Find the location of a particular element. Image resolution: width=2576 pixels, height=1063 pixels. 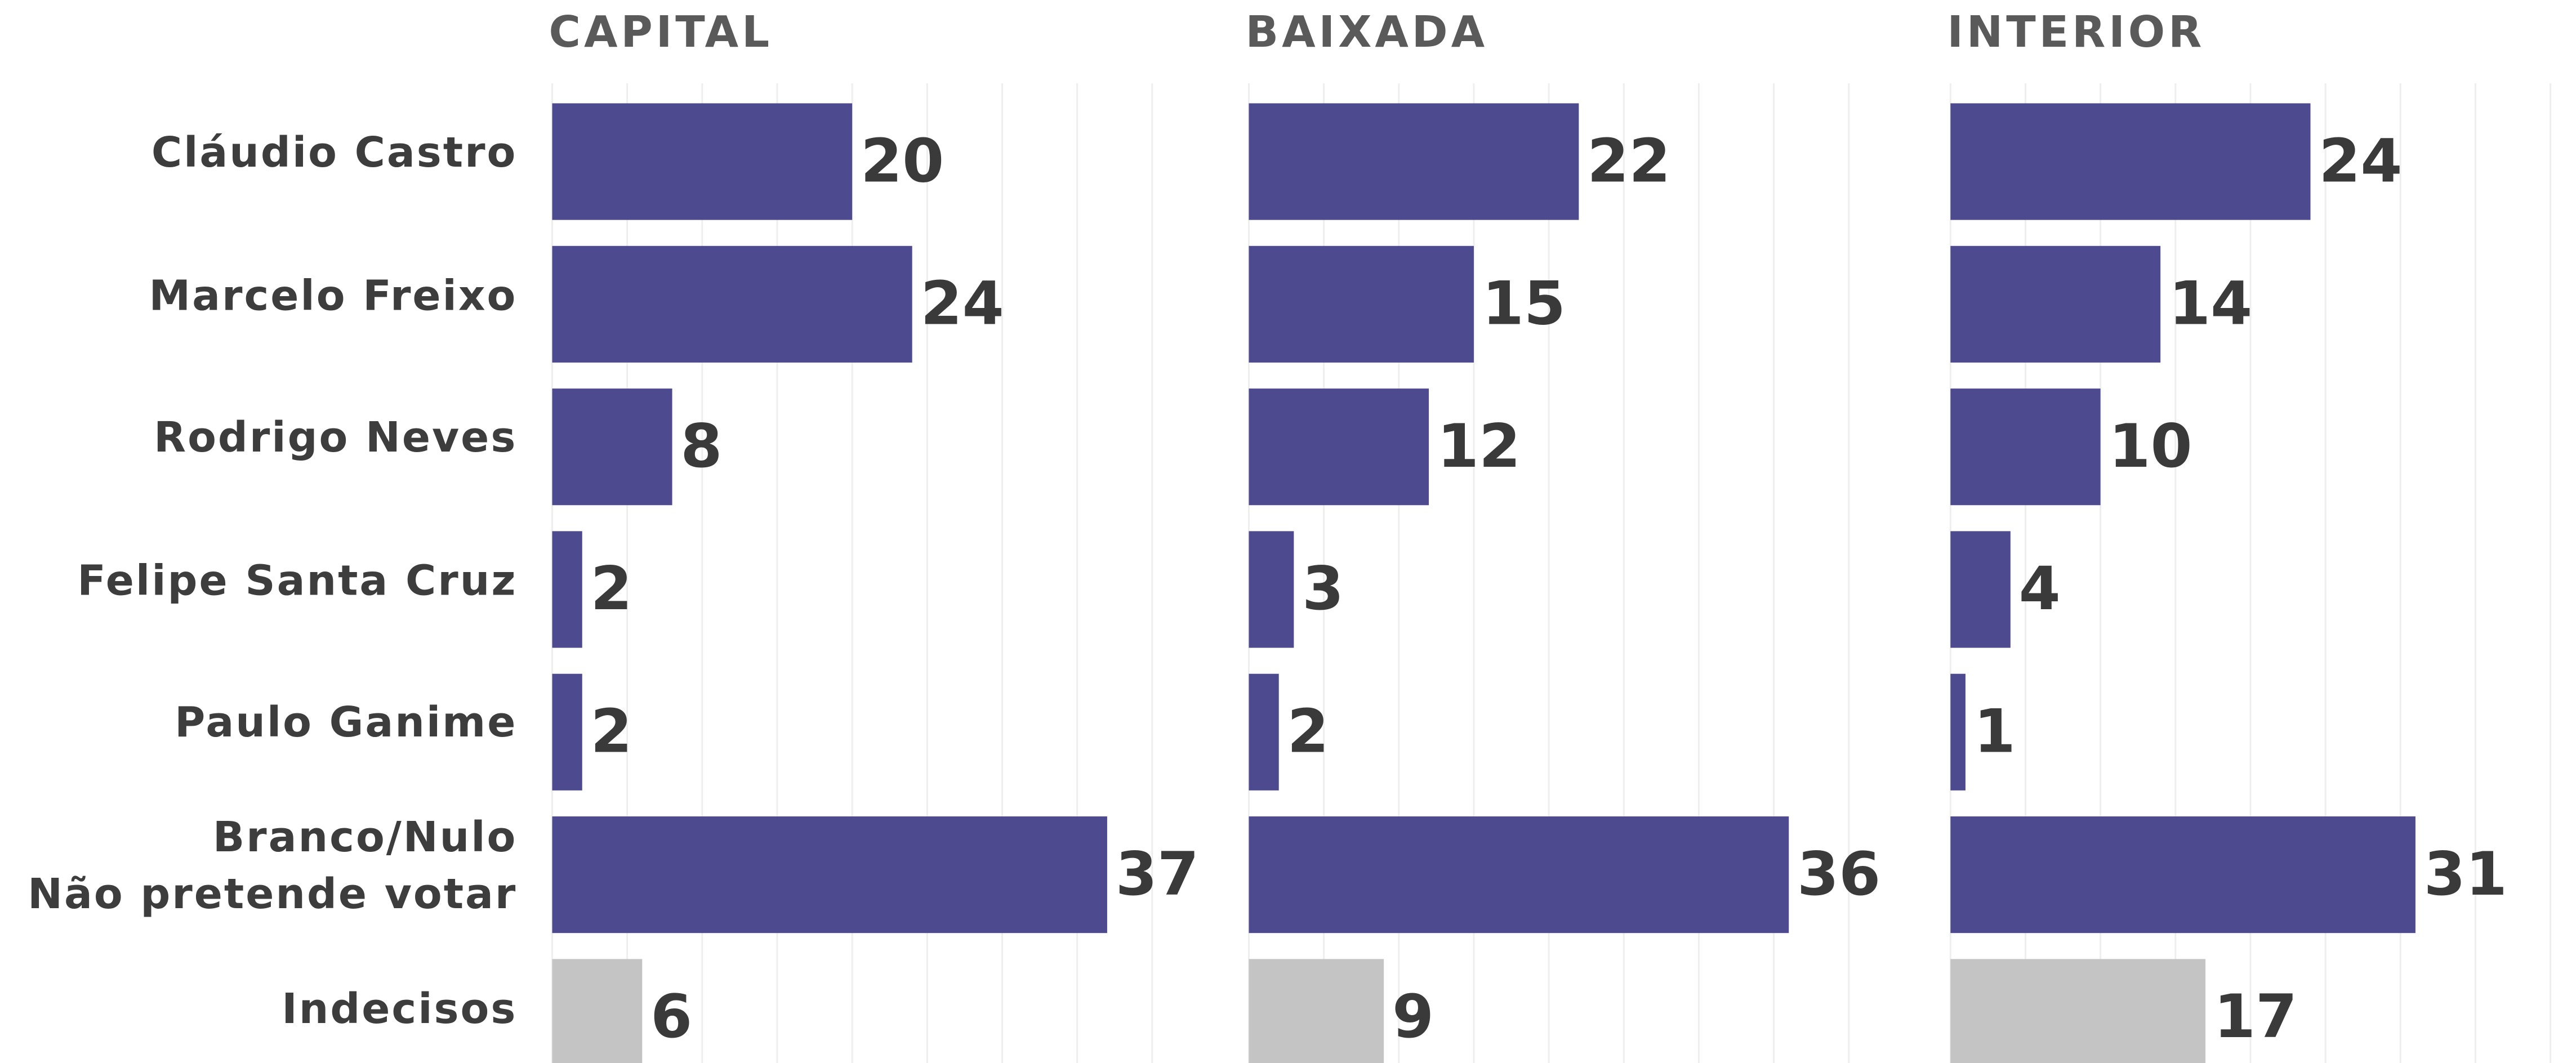

value-label: 9 is located at coordinates (1413, 1017).